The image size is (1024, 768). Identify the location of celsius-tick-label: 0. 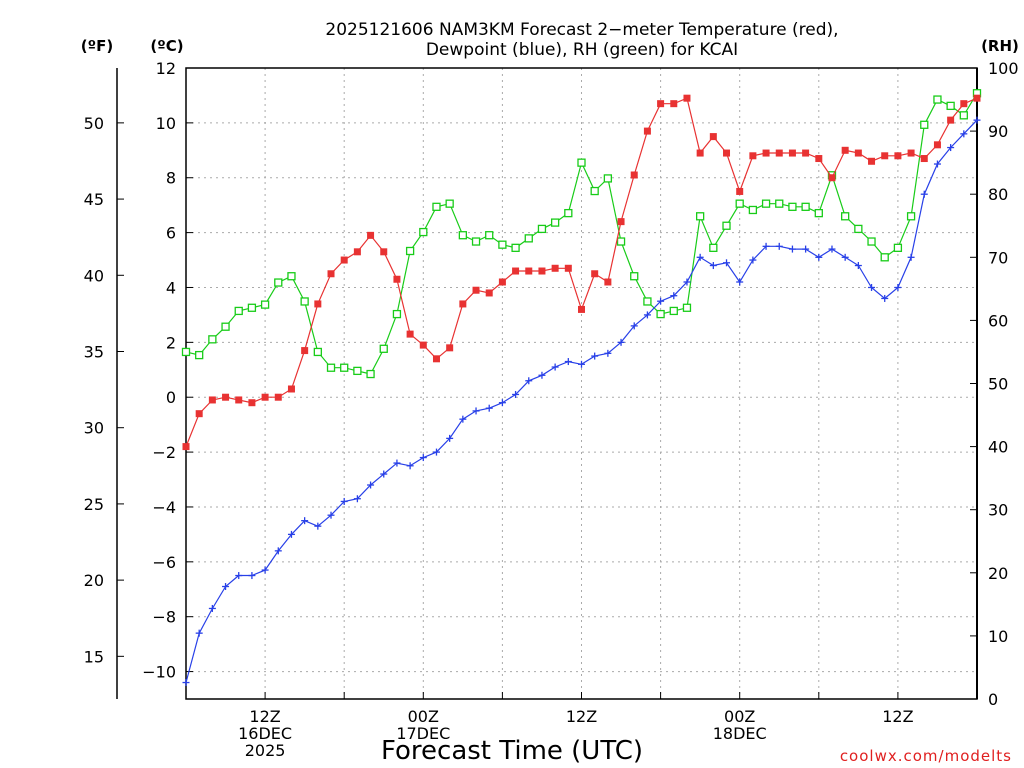
(171, 397).